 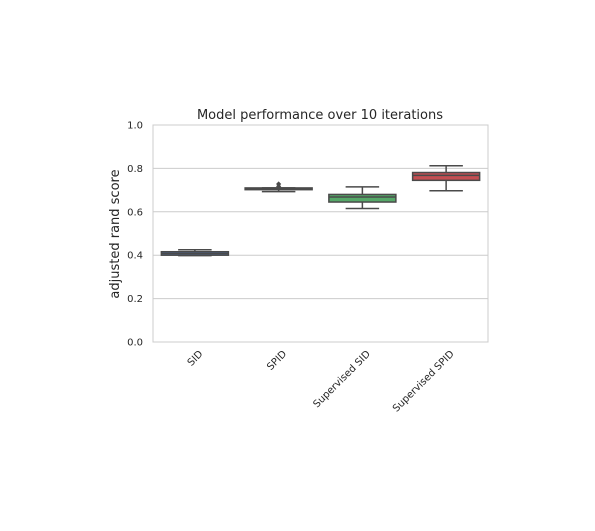 I want to click on y-tick-label: 0.8, so click(x=135, y=169).